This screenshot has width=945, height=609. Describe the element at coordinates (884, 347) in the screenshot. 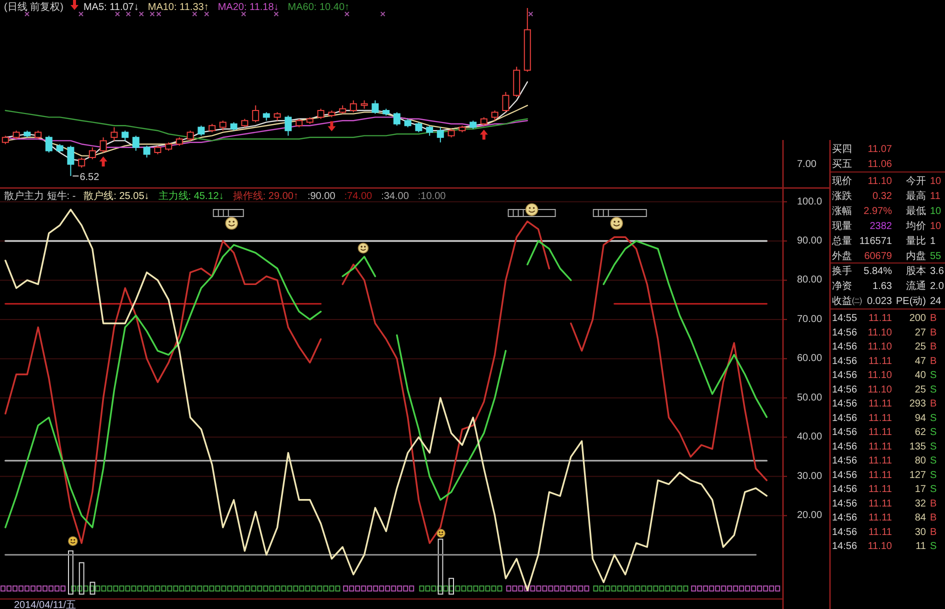

I see `text: 14:56 11.10 25 B` at that location.